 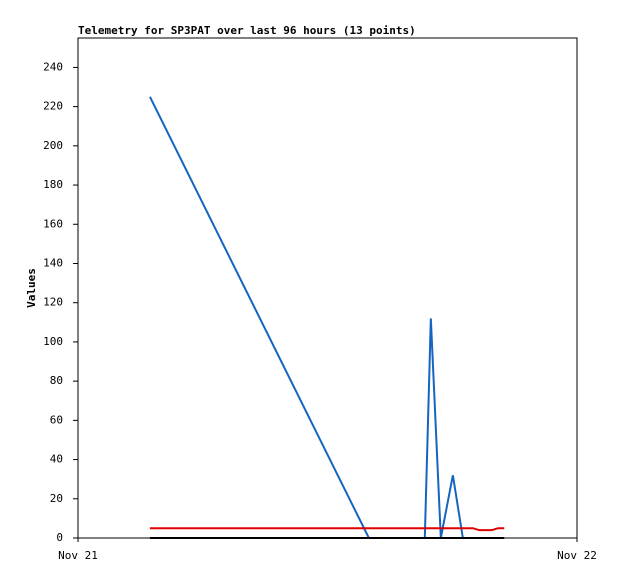 What do you see at coordinates (53, 223) in the screenshot?
I see `y-tick-label: 160` at bounding box center [53, 223].